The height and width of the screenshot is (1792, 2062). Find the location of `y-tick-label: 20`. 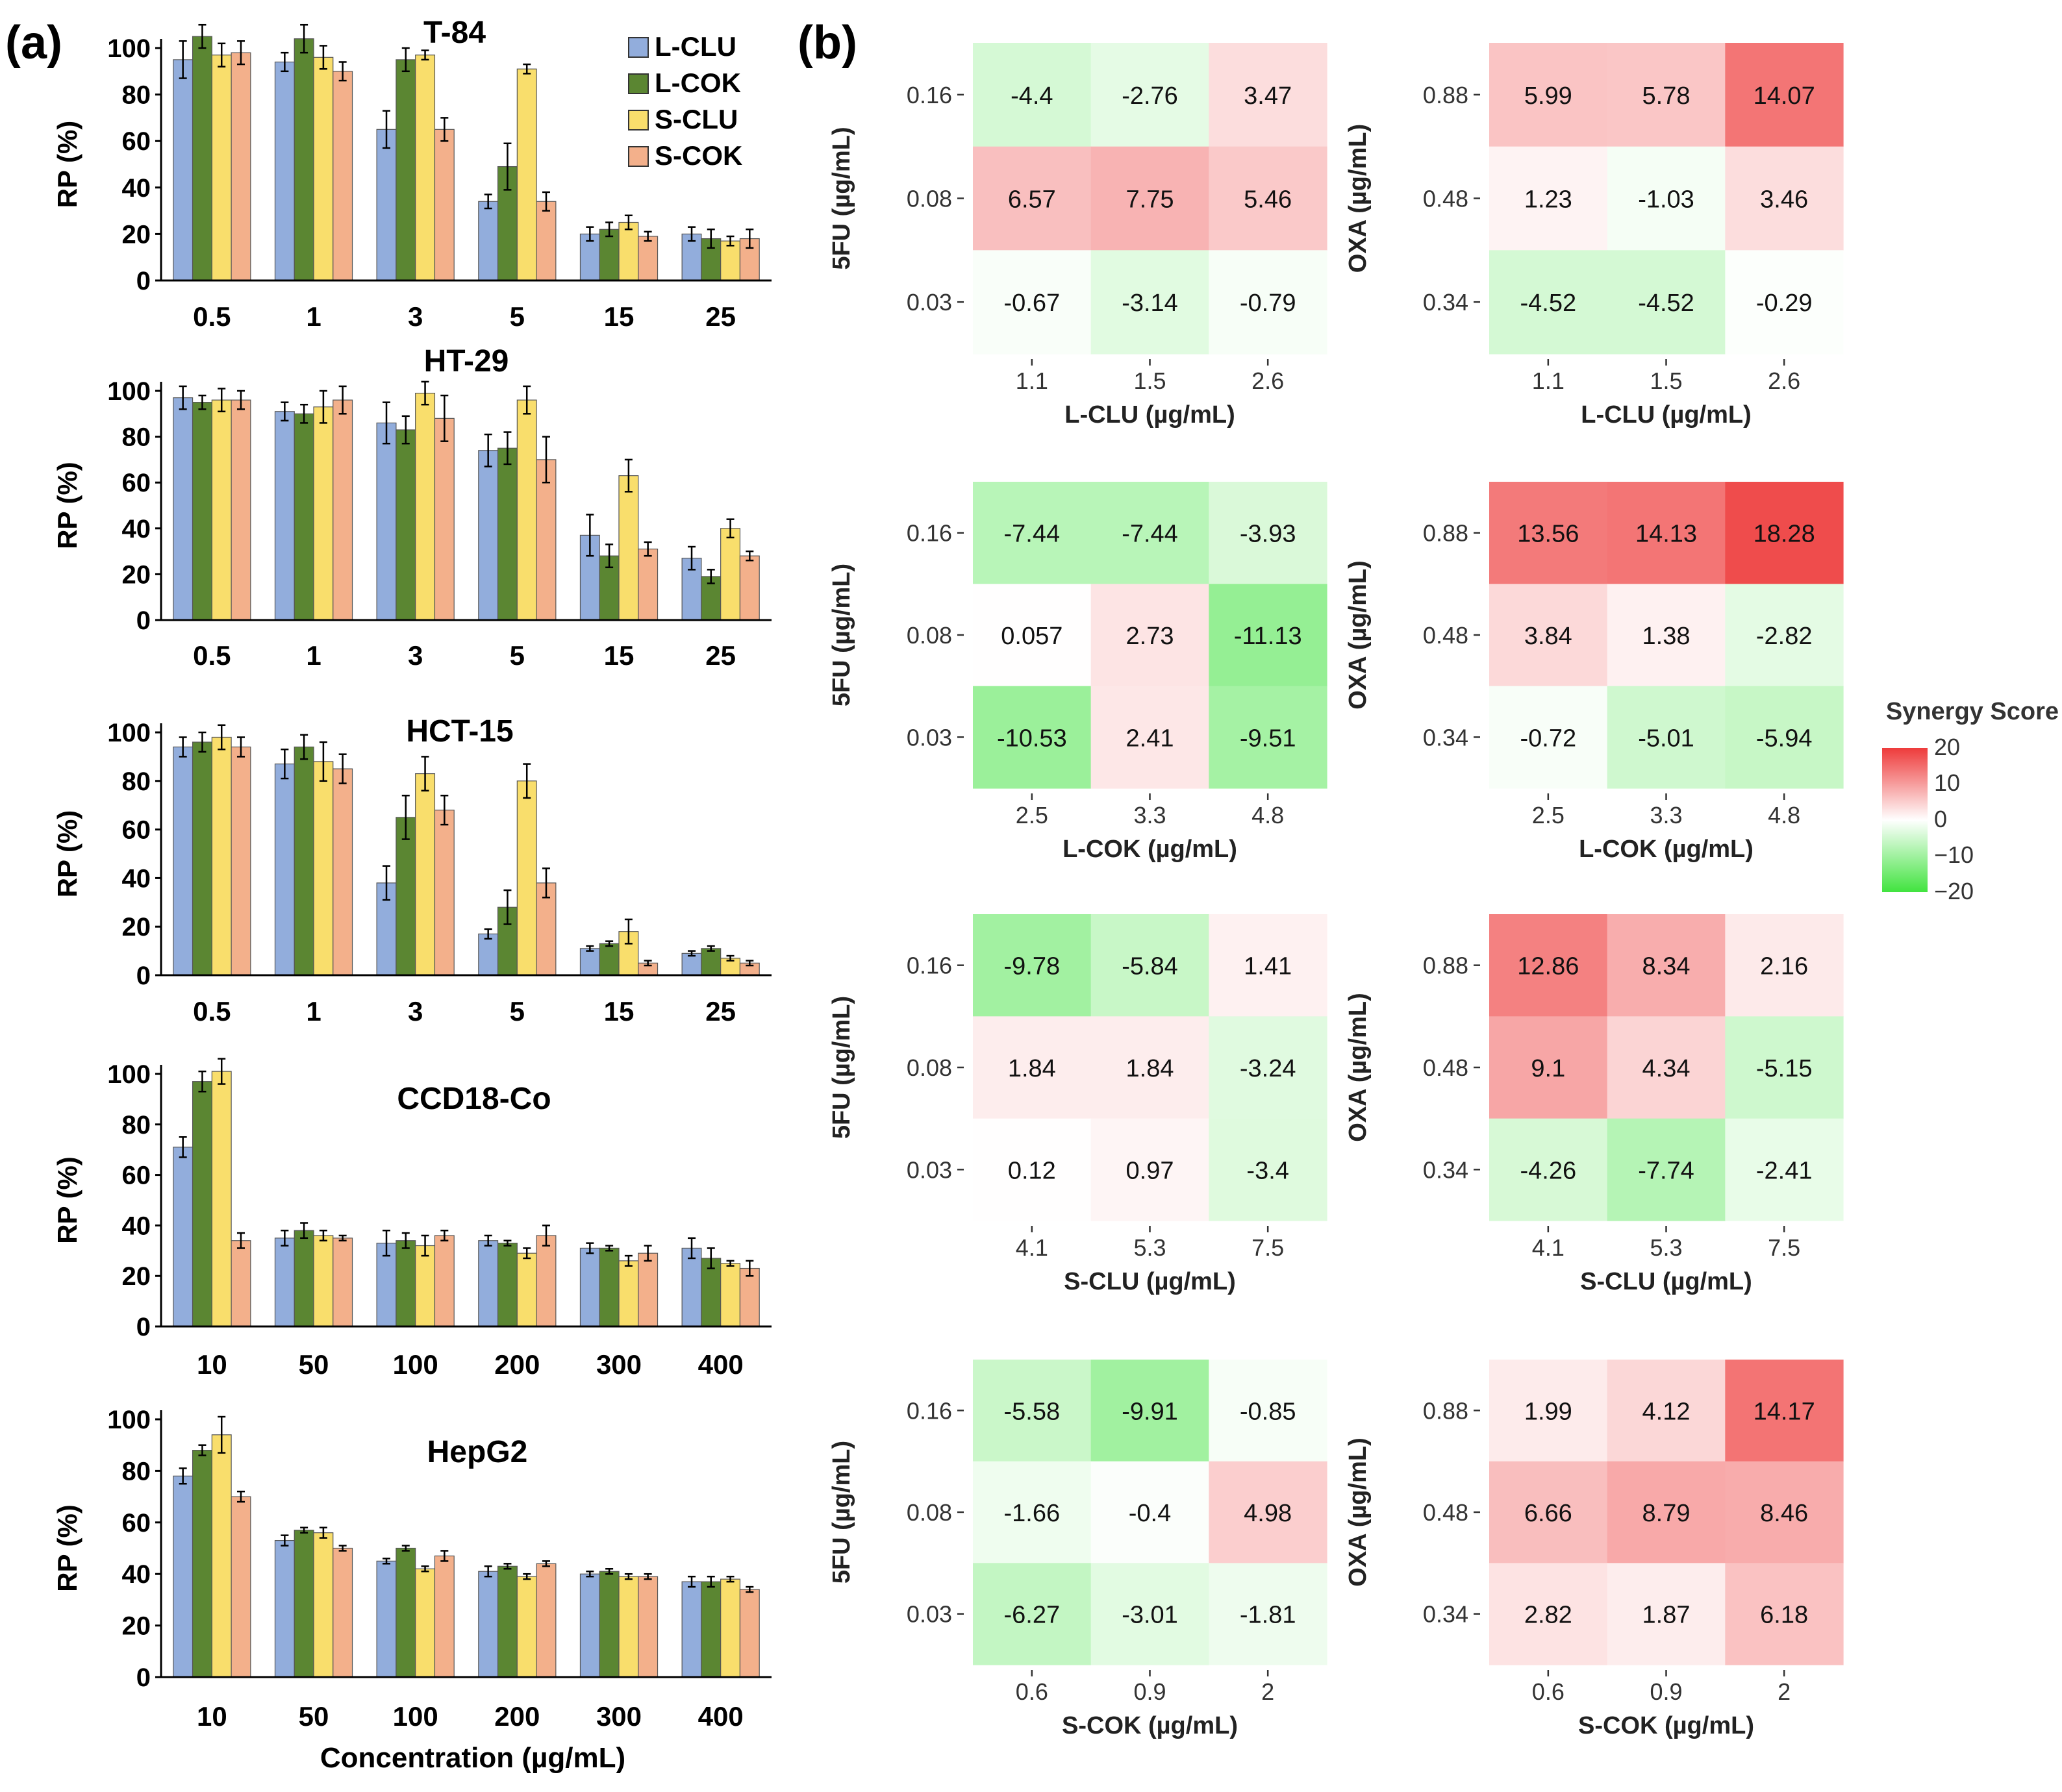

y-tick-label: 20 is located at coordinates (137, 927).